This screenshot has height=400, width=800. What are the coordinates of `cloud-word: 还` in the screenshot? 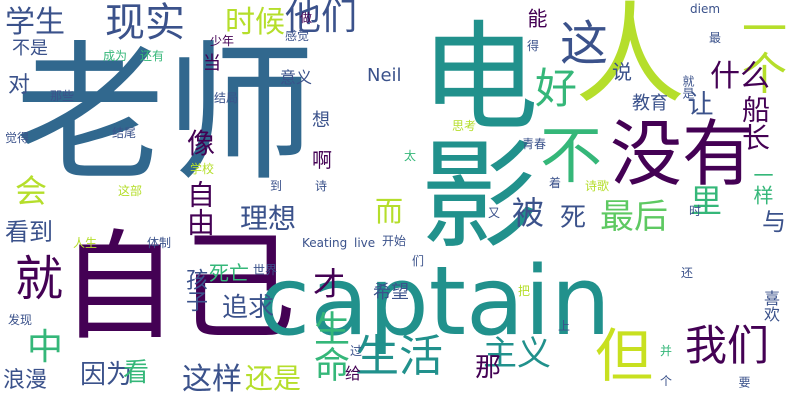 It's located at (687, 273).